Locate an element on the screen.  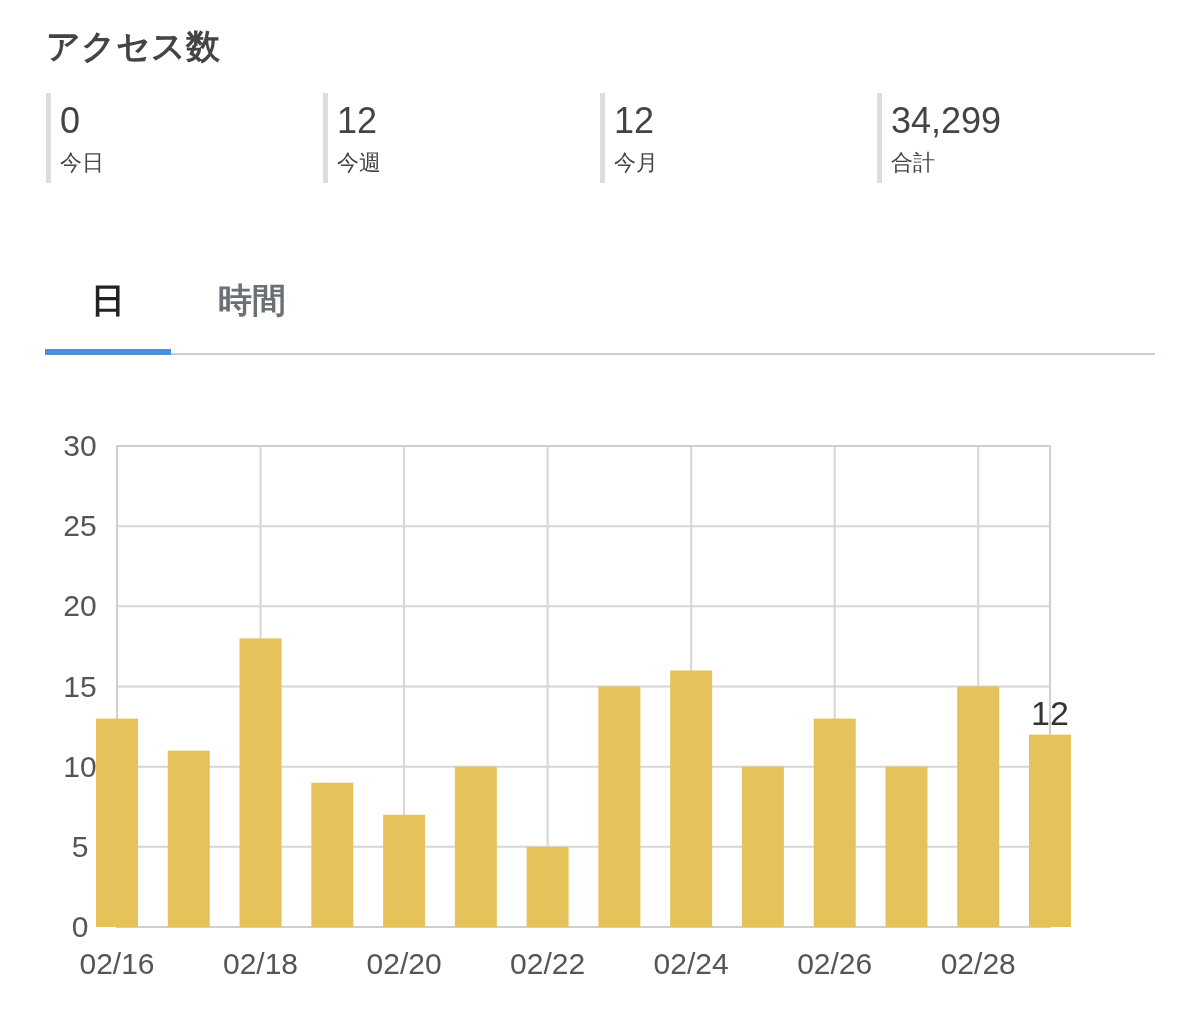
x-tick-label: 02/20 is located at coordinates (404, 963).